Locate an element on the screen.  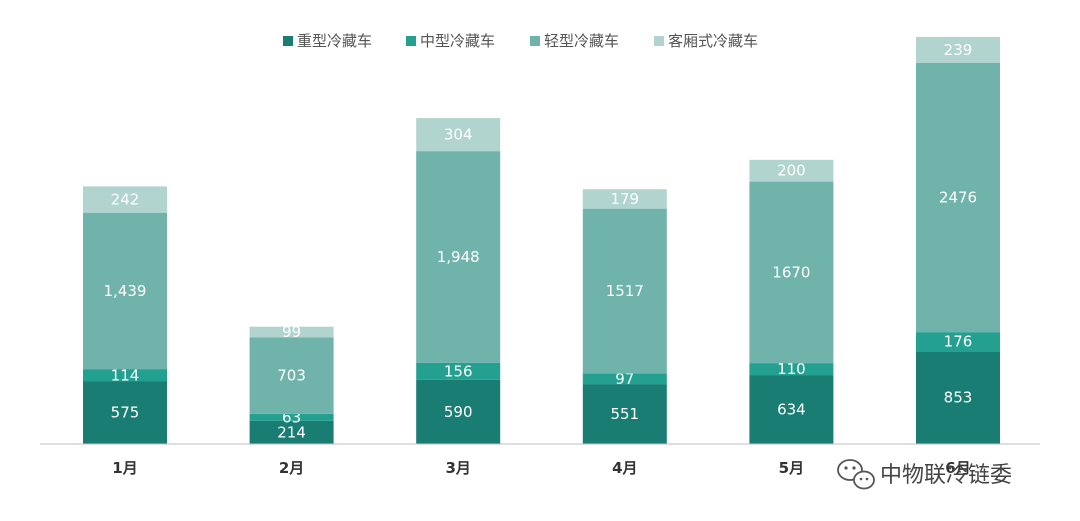
data-label-1-2: 703 is located at coordinates (291, 376).